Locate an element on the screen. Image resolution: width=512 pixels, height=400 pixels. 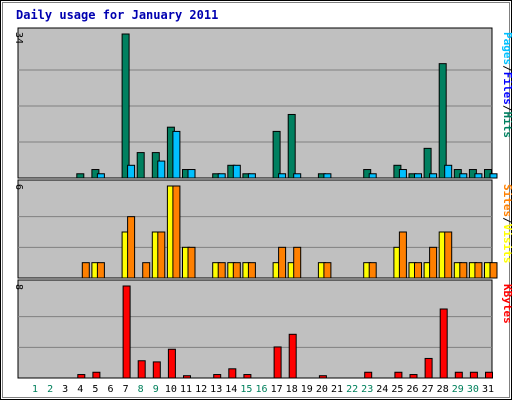
x-tick-label-day-27: 27 is located at coordinates (428, 389).